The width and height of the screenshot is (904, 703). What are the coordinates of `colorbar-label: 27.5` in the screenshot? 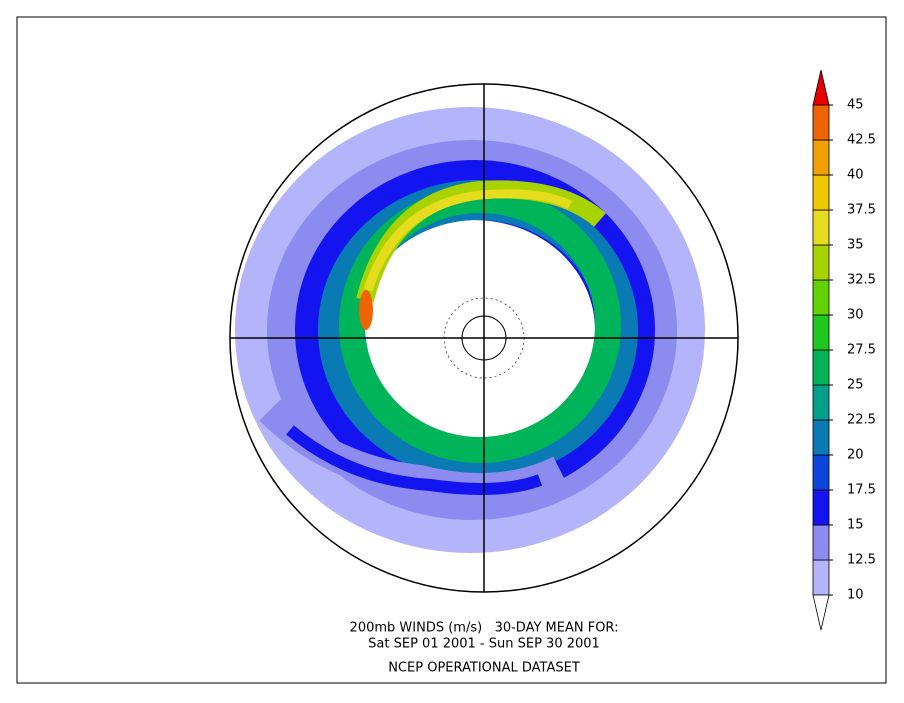 It's located at (861, 350).